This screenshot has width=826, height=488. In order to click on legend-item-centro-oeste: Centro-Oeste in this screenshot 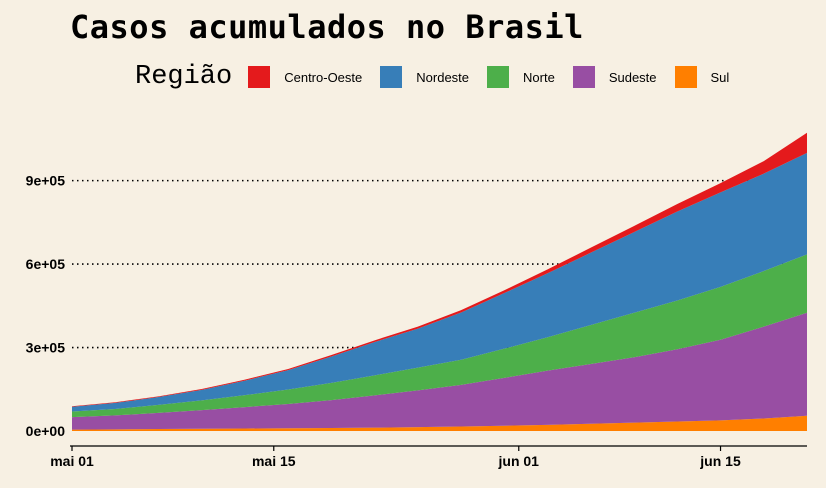, I will do `click(305, 77)`.